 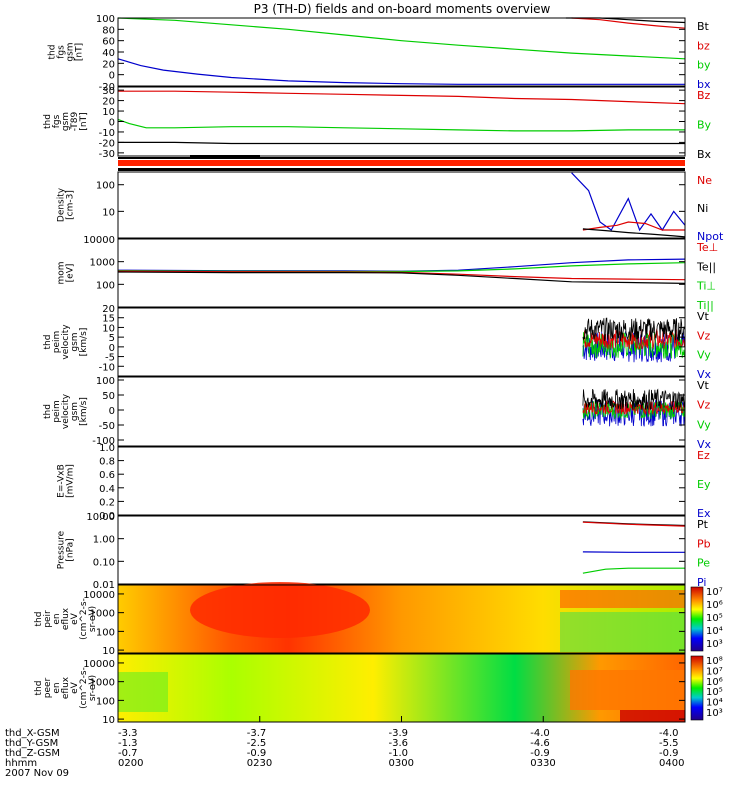 What do you see at coordinates (57, 121) in the screenshot?
I see `y-axis-label: fgs` at bounding box center [57, 121].